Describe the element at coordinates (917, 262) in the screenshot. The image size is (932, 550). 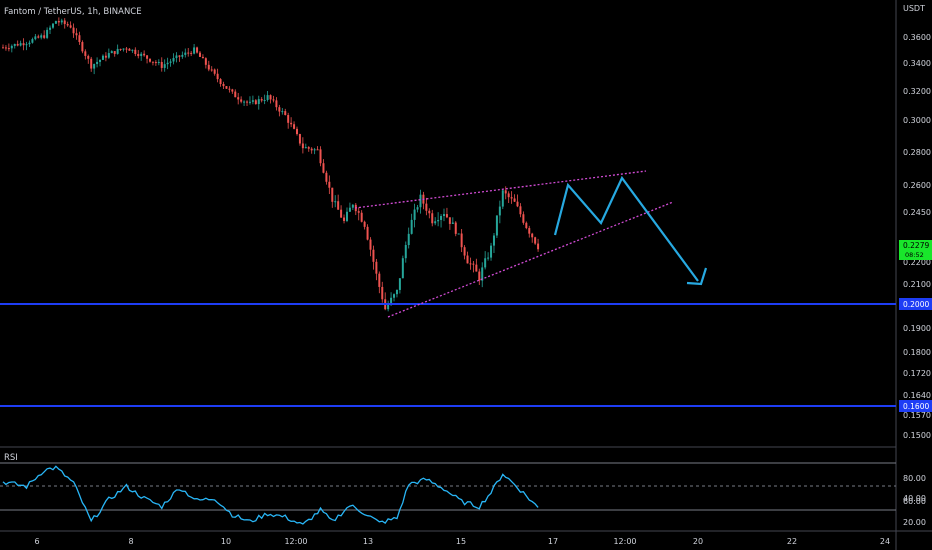
I see `price-tick-label: 0.2200` at that location.